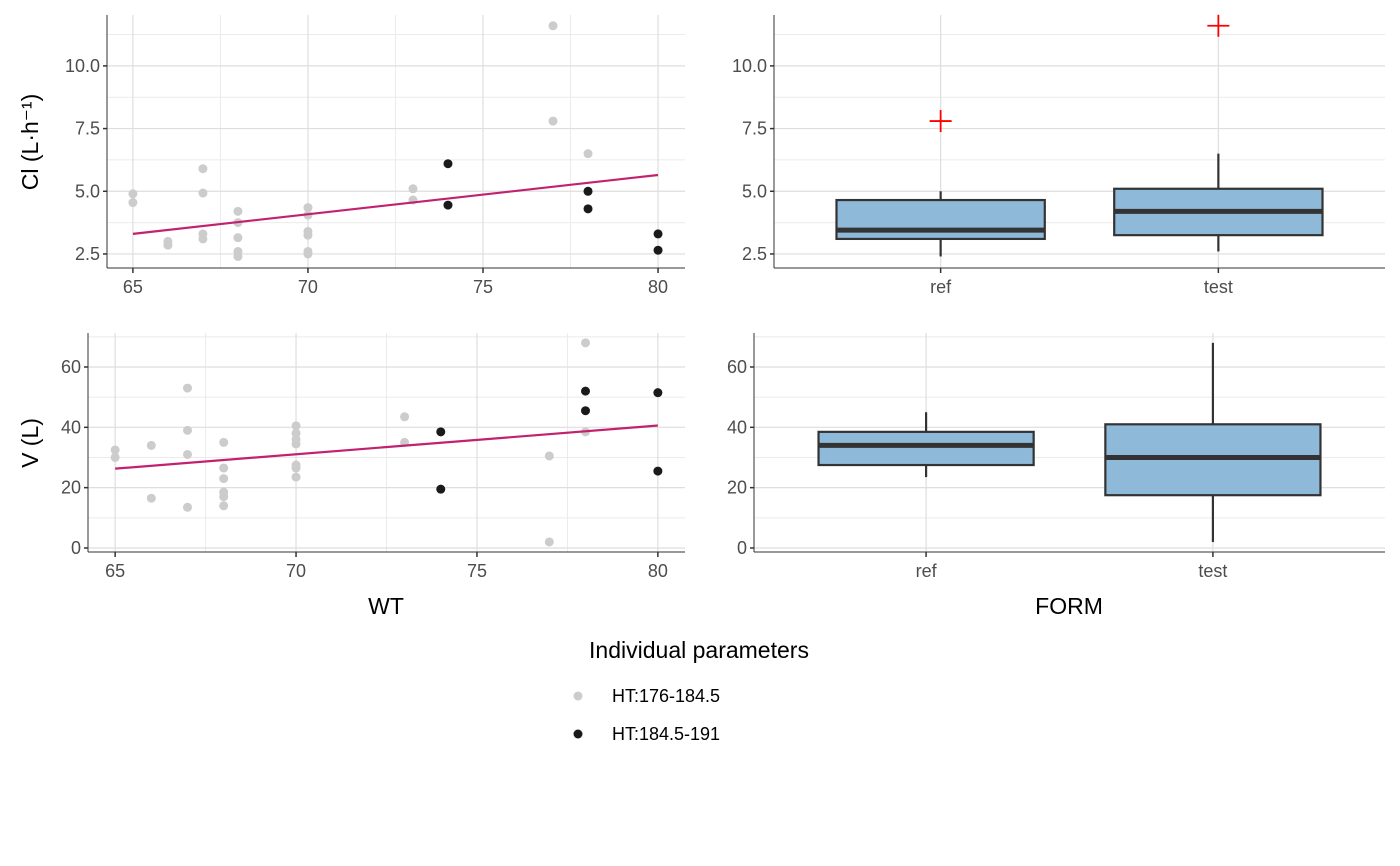 Image resolution: width=1400 pixels, height=866 pixels. Describe the element at coordinates (1056, 457) in the screenshot. I see `panel-v-form: 0 20 40 60 ref test` at that location.